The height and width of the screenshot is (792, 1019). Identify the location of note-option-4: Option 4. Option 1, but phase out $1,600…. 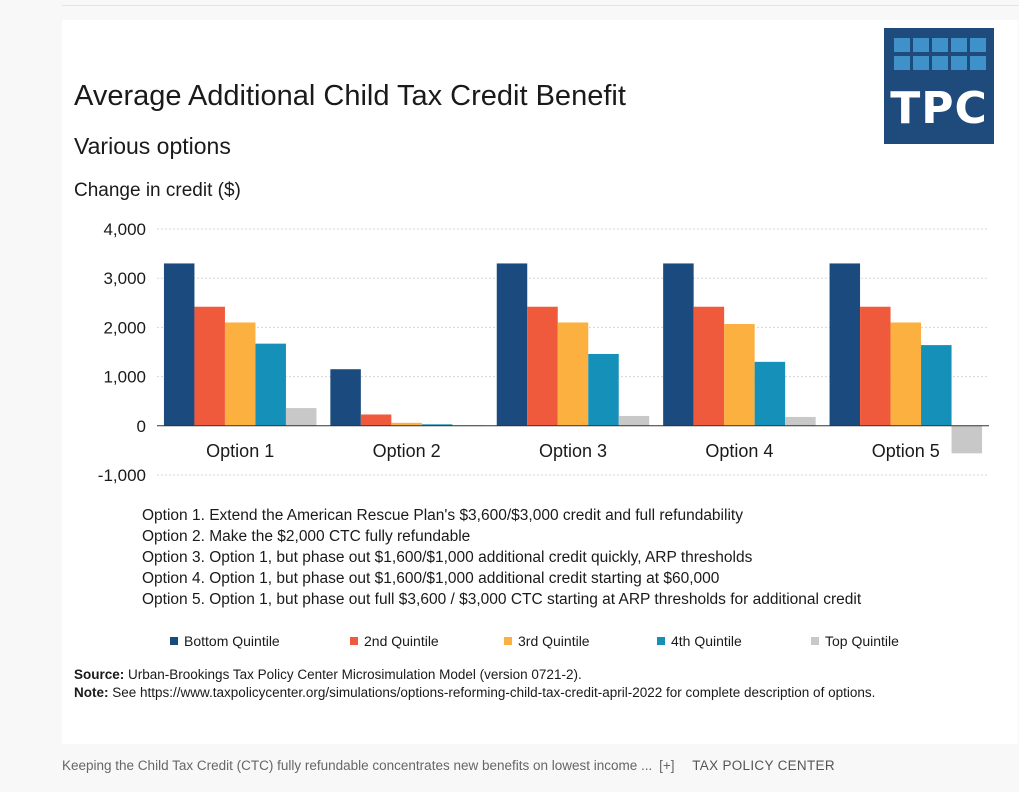
(431, 578).